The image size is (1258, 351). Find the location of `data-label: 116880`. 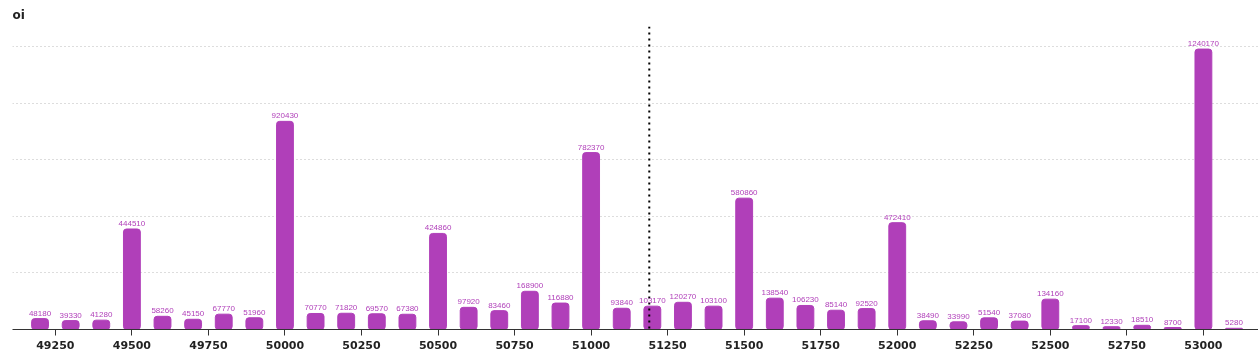

data-label: 116880 is located at coordinates (561, 298).